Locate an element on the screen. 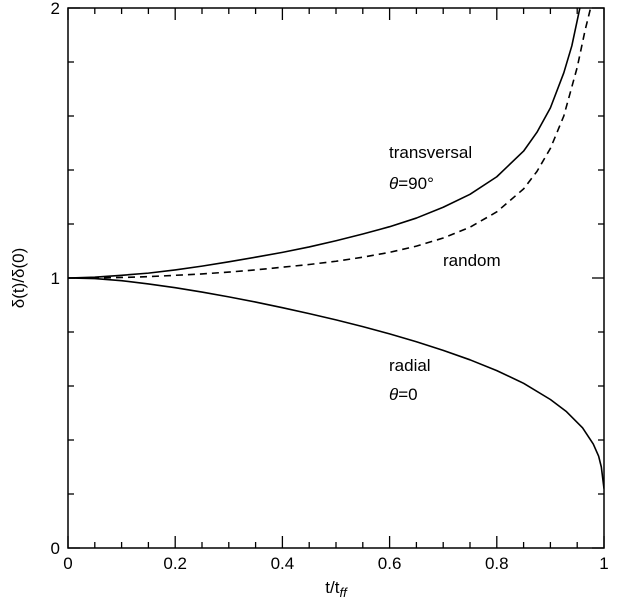 This screenshot has width=617, height=606. annotation-radial-angle: θ=0 is located at coordinates (403, 394).